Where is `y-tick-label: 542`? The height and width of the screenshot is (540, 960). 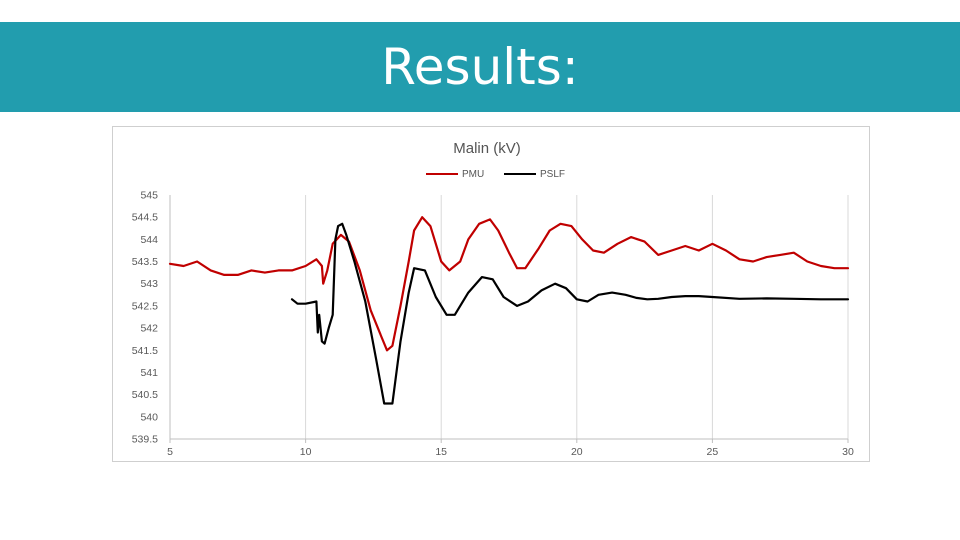 y-tick-label: 542 is located at coordinates (149, 329).